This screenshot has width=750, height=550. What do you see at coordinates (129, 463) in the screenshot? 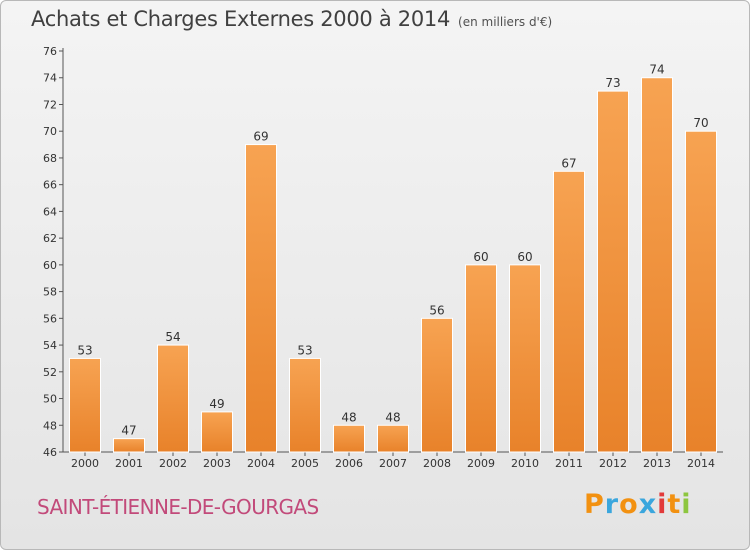
I see `x-tick-label: 2001` at bounding box center [129, 463].